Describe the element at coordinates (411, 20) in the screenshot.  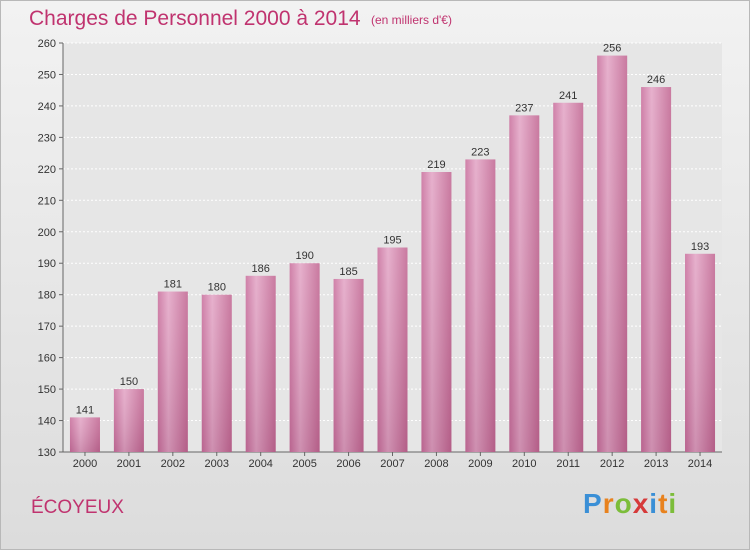
I see `chart-subtitle: (en milliers d'€)` at that location.